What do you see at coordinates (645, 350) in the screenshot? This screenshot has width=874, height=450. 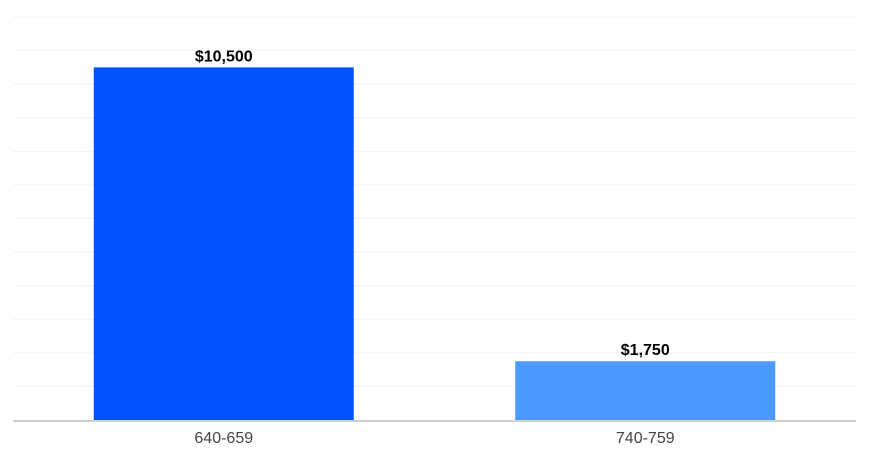 I see `data-label-740-759: $1,750` at bounding box center [645, 350].